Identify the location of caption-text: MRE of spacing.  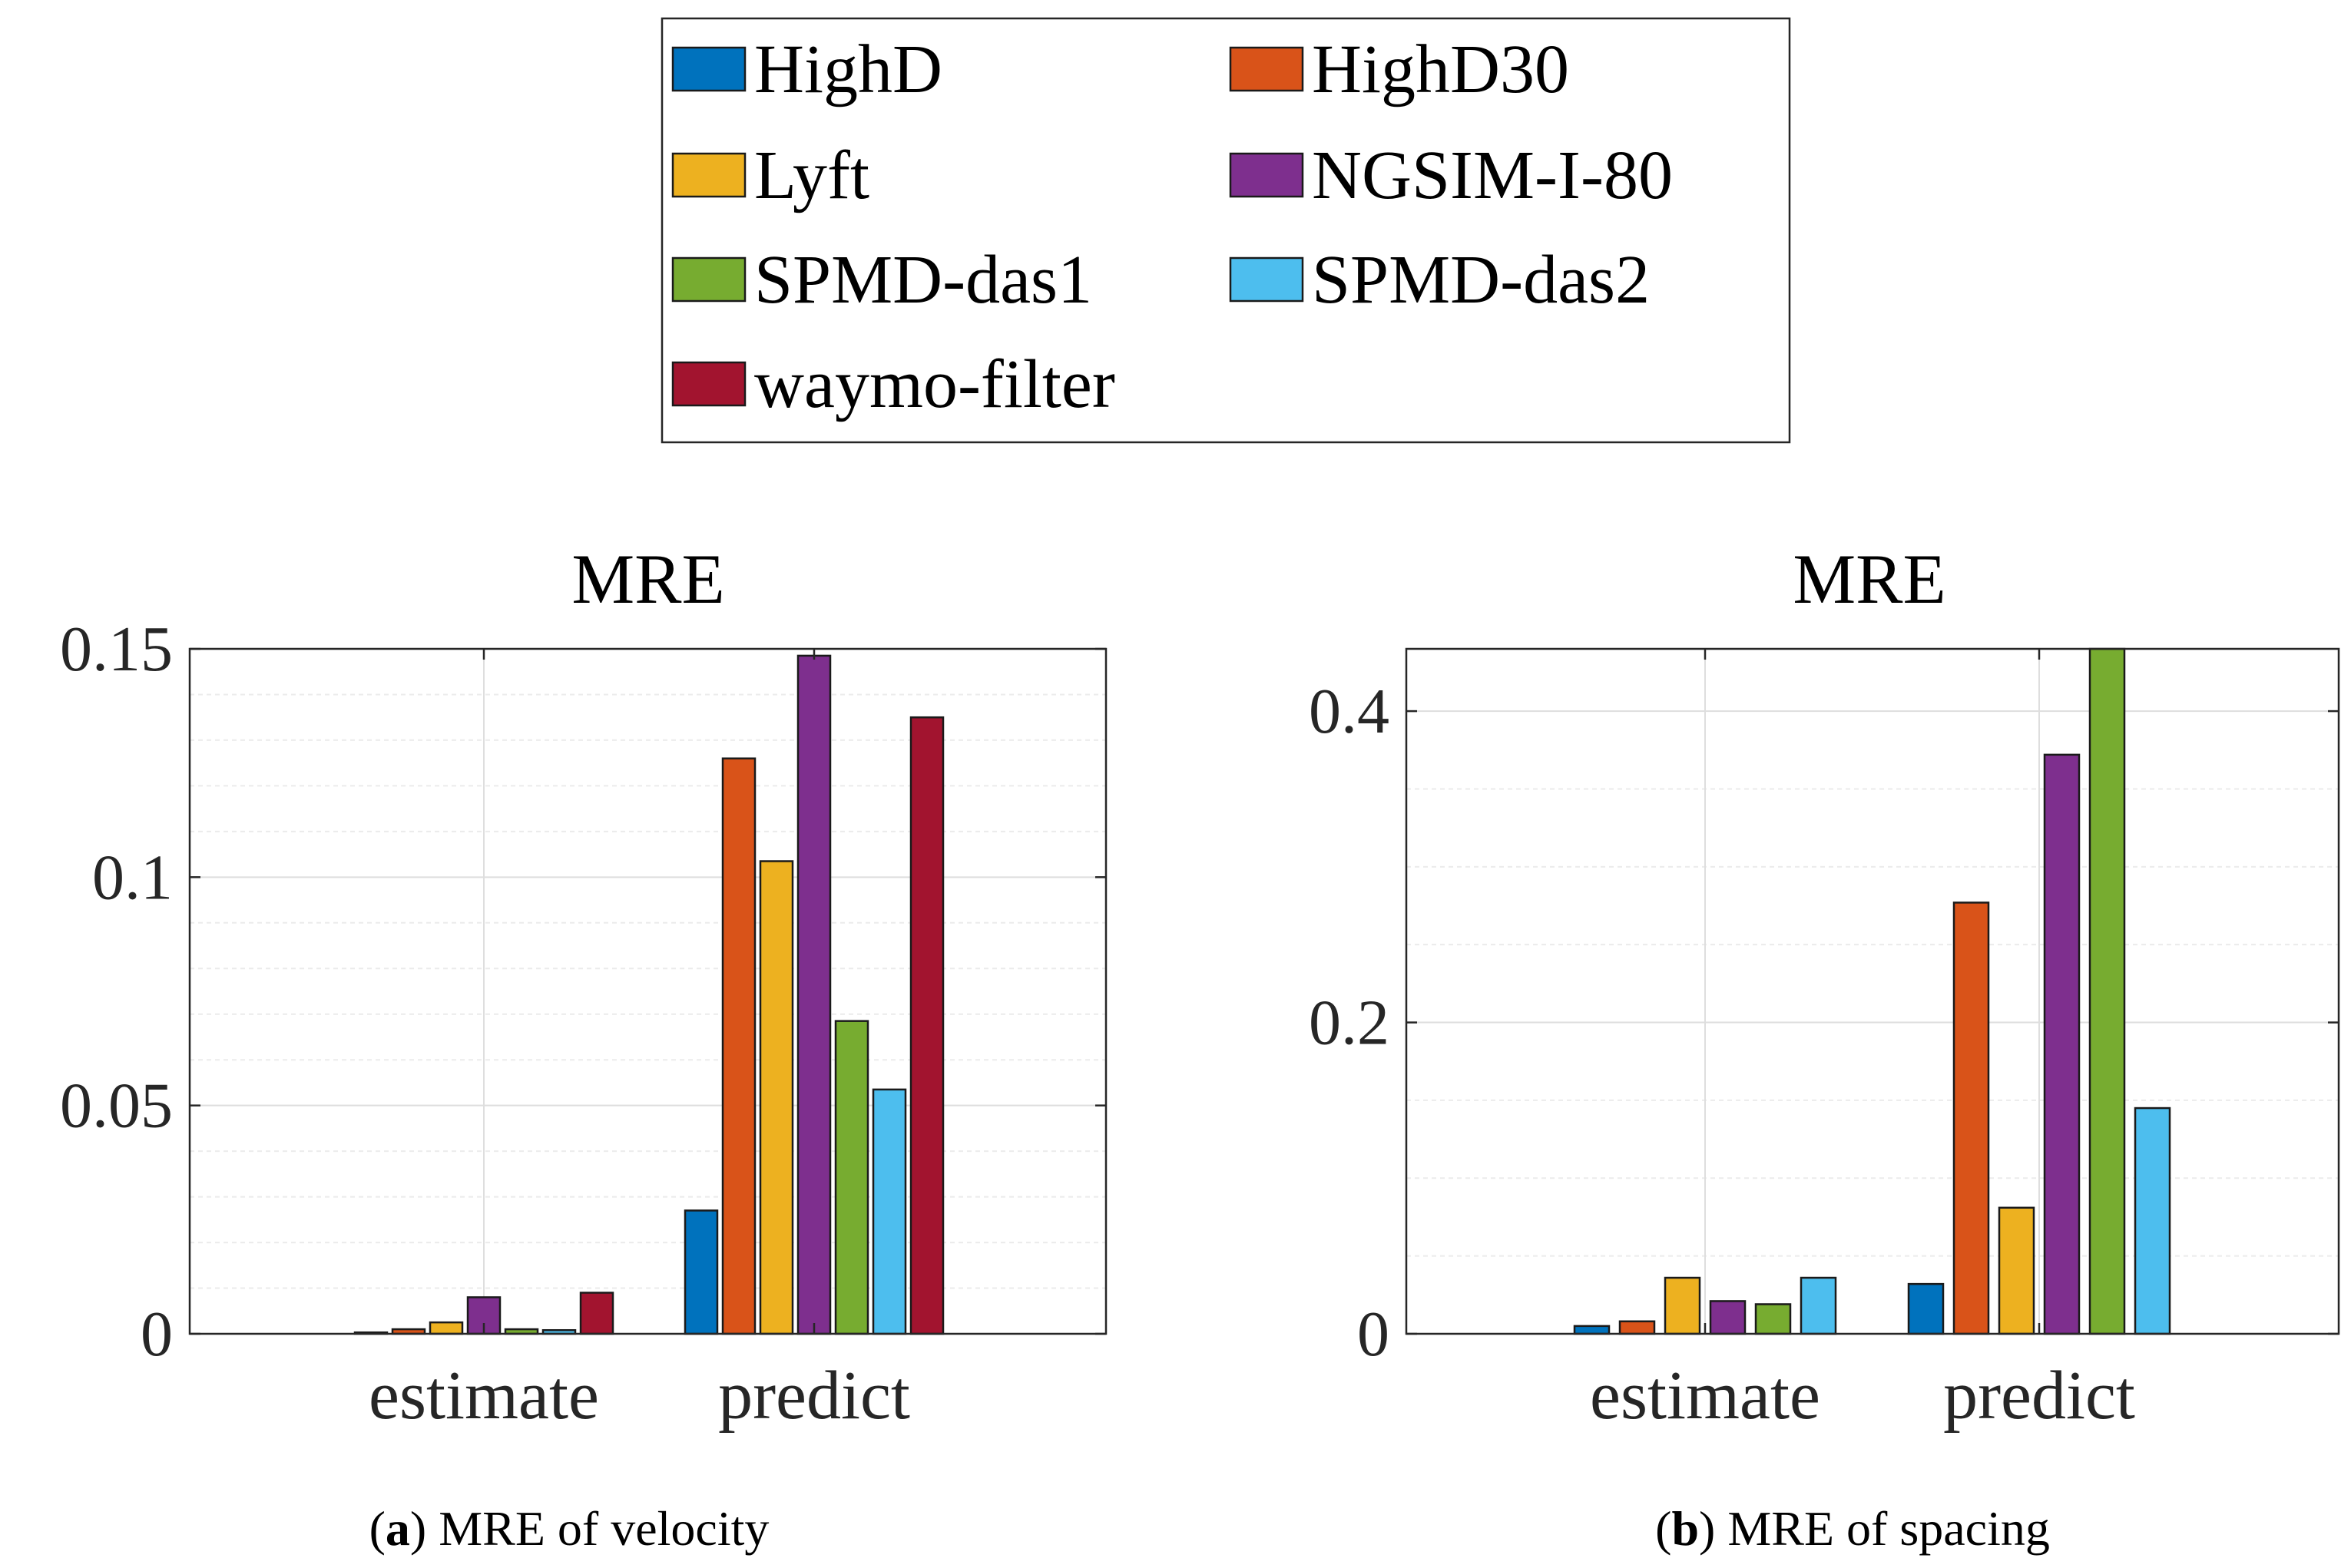
(1882, 1529).